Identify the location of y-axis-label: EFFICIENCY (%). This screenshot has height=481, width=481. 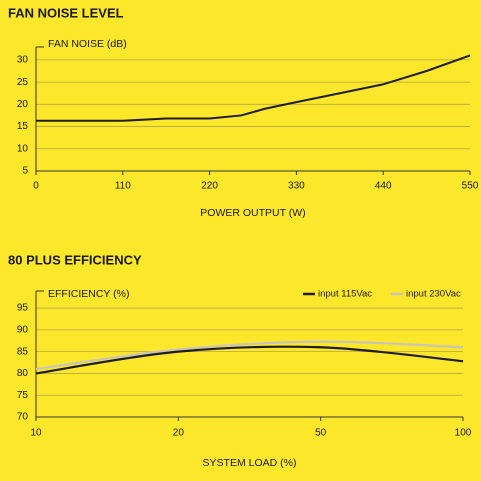
(88, 294).